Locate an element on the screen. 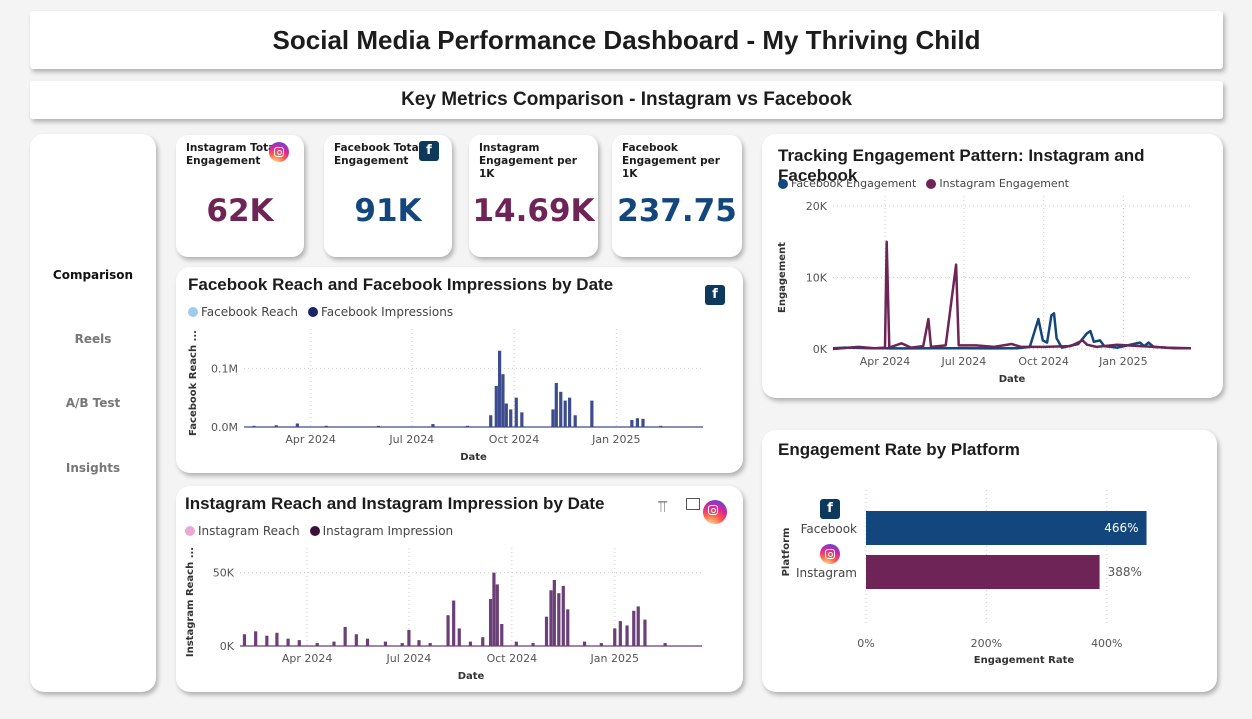 The width and height of the screenshot is (1252, 719). legend-item-instagram-impression: Instagram Impression is located at coordinates (381, 531).